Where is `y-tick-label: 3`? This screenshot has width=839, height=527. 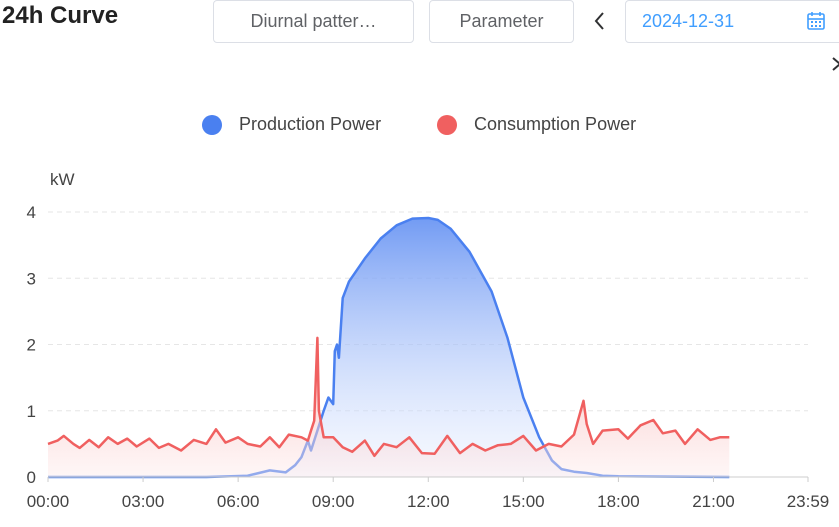 y-tick-label: 3 is located at coordinates (31, 278).